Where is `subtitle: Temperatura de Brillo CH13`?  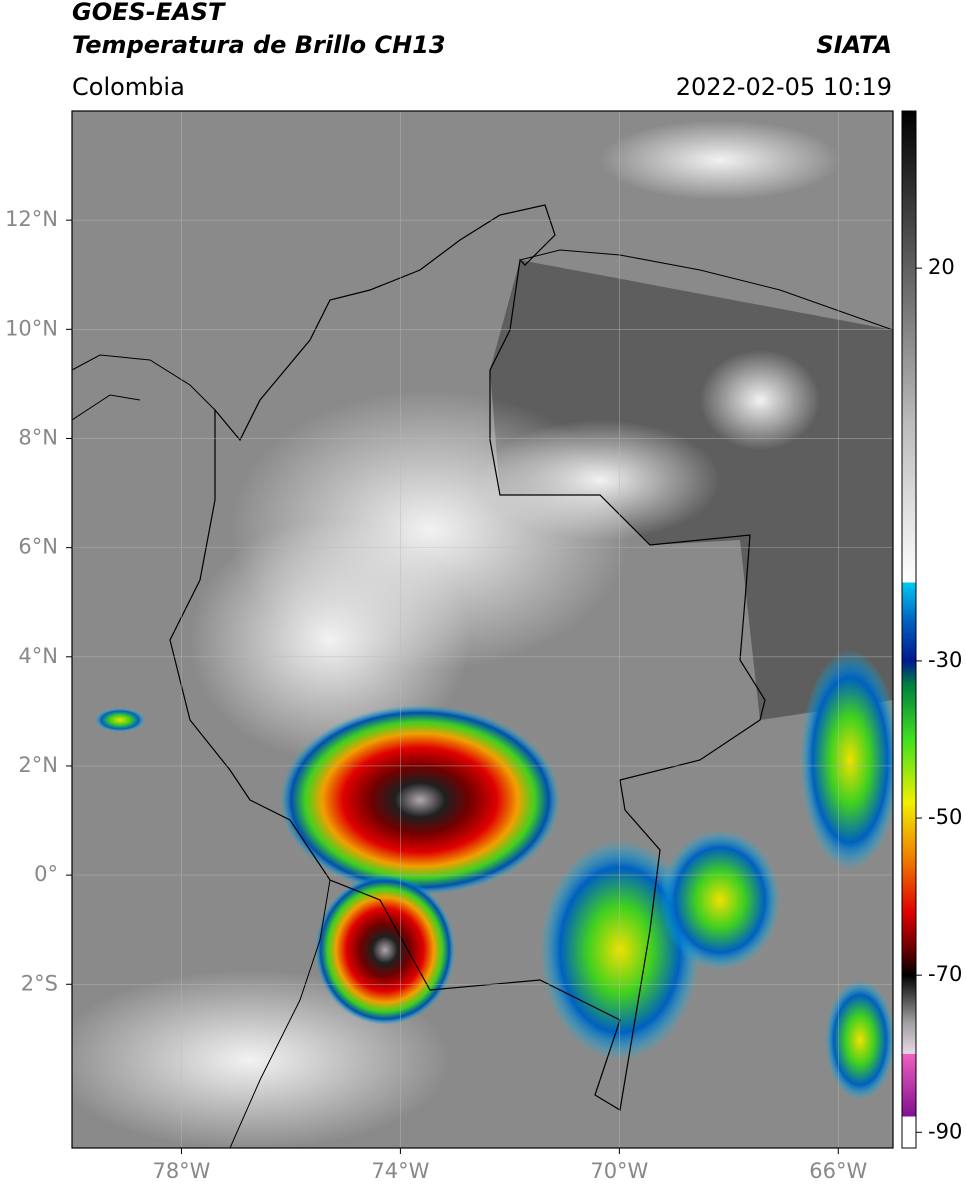
subtitle: Temperatura de Brillo CH13 is located at coordinates (259, 45).